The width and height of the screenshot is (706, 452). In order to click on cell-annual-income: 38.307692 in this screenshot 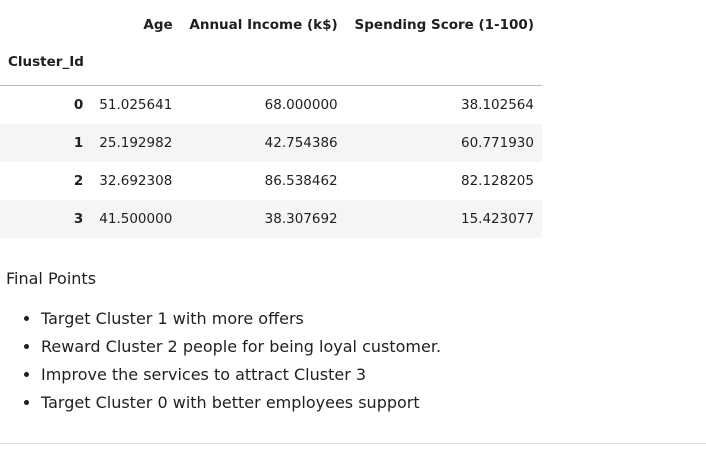, I will do `click(301, 219)`.